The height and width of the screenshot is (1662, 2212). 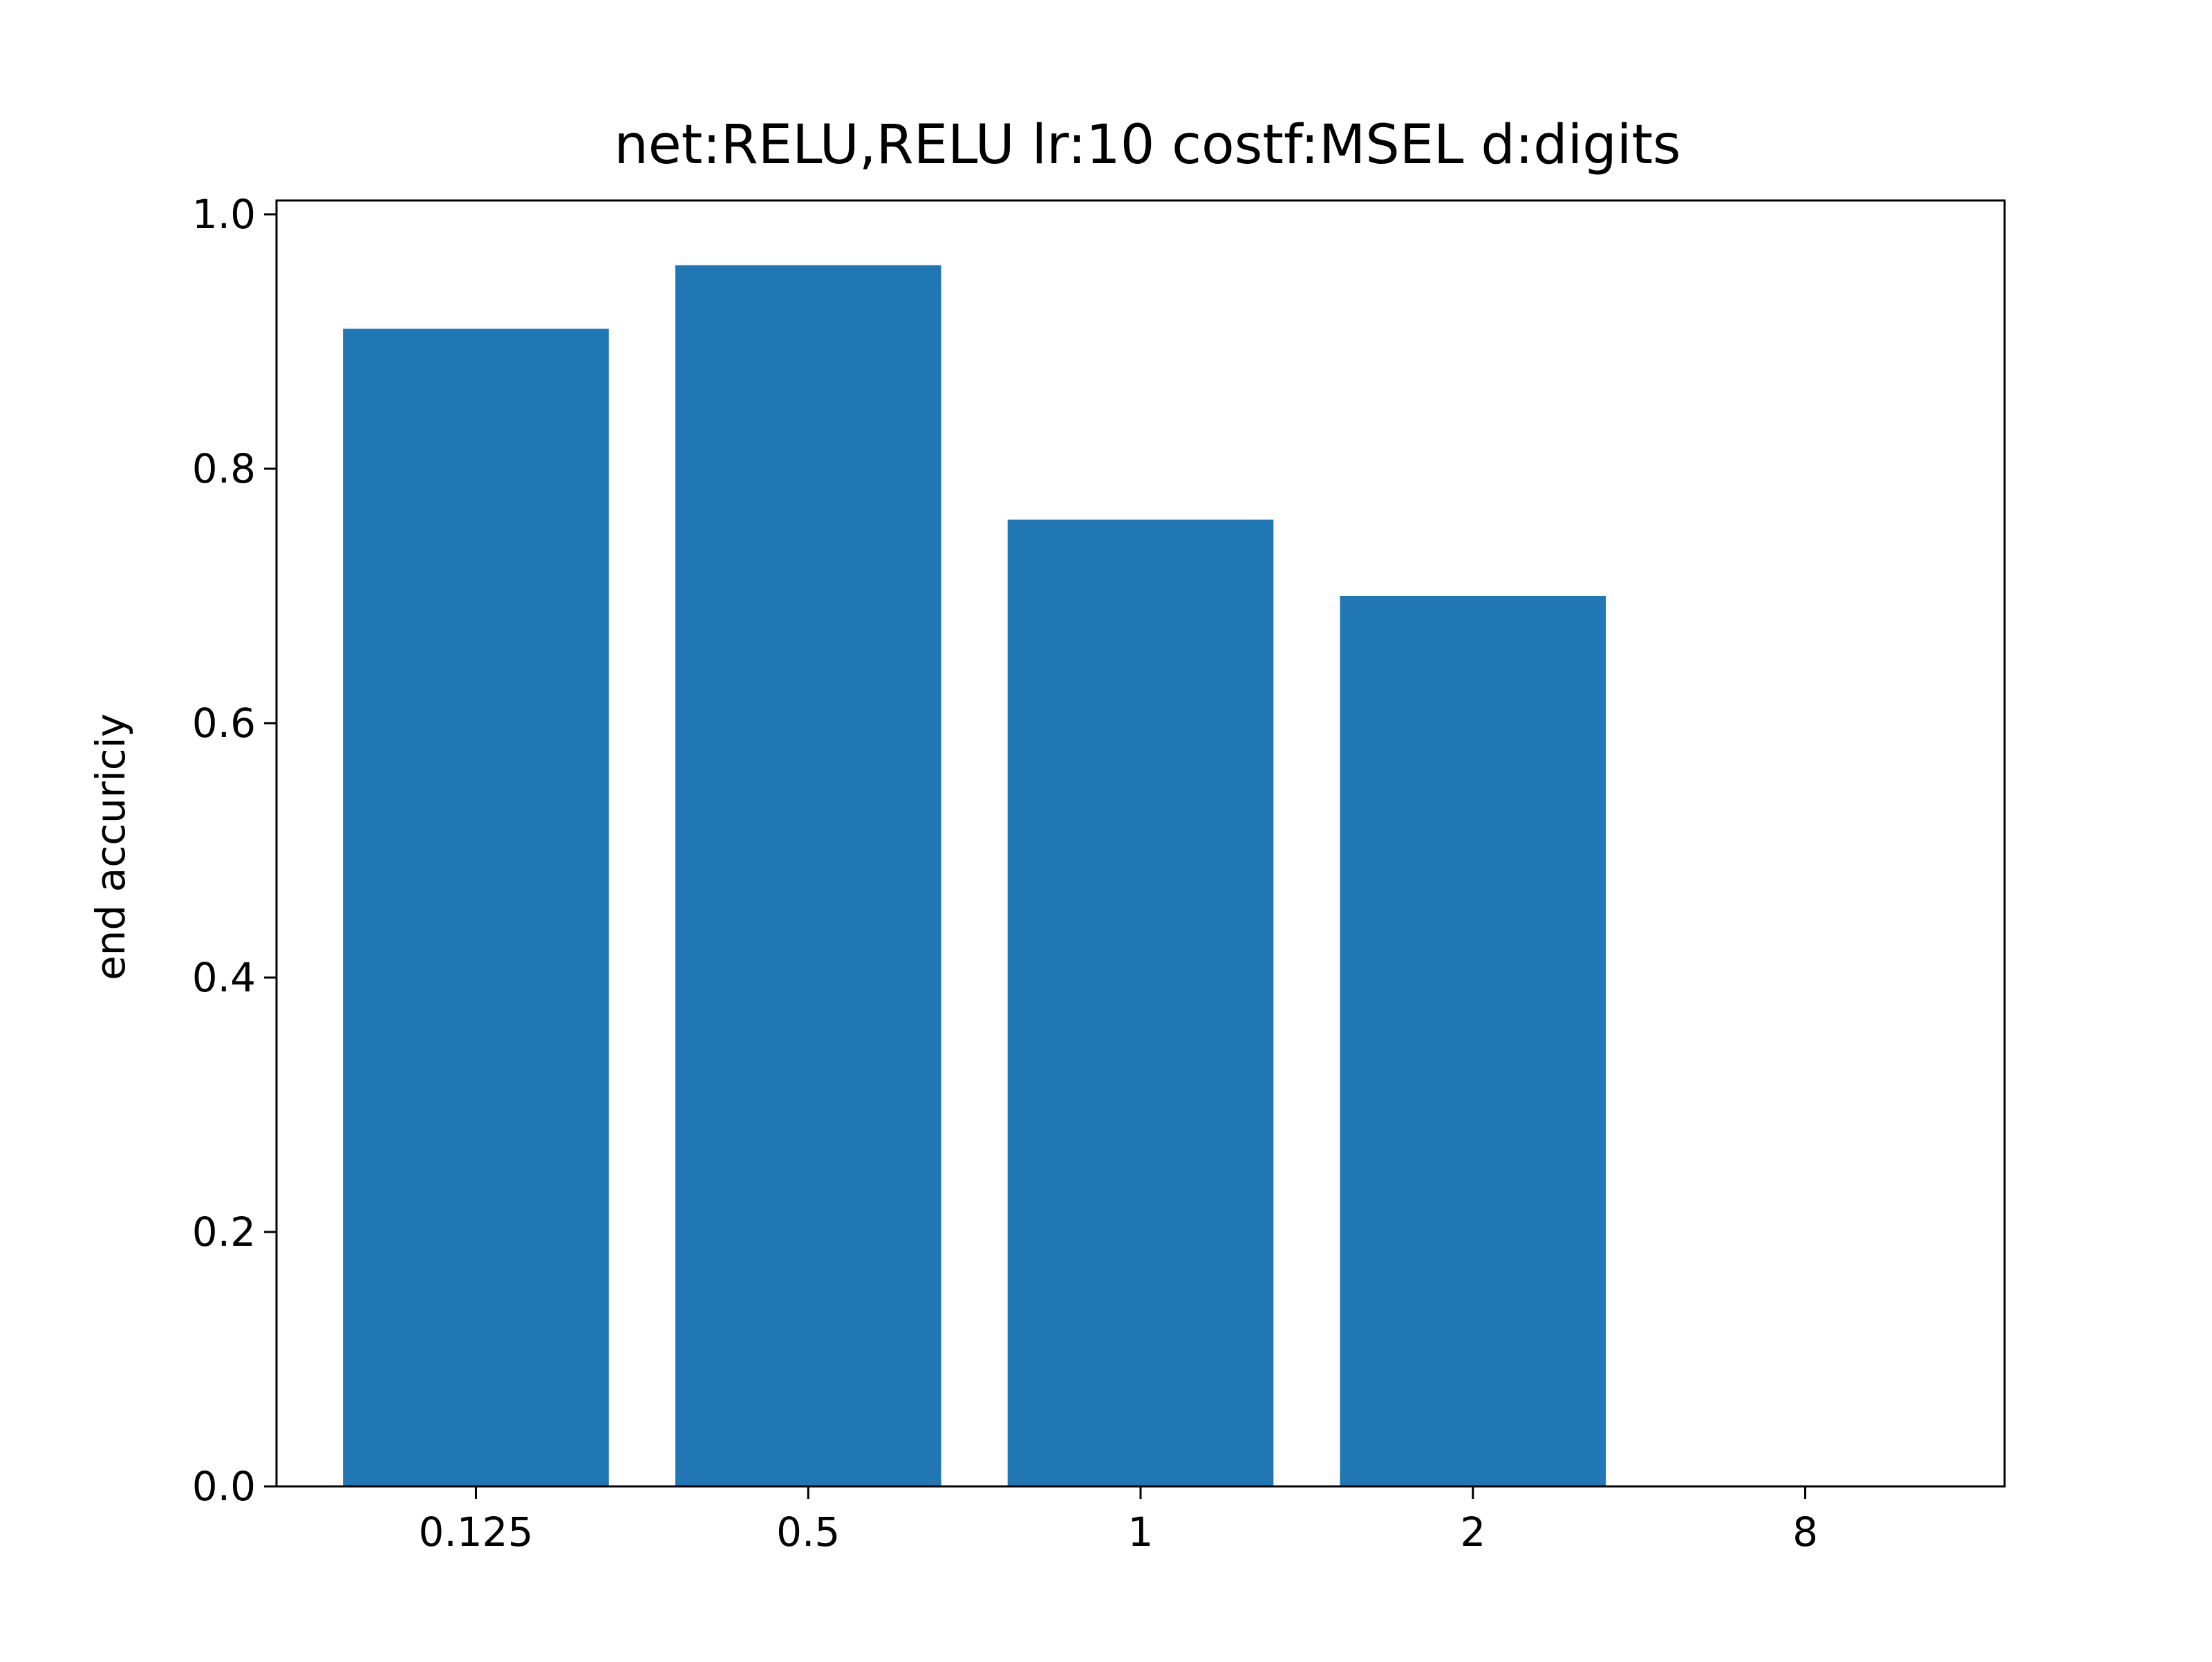 What do you see at coordinates (475, 1533) in the screenshot?
I see `x-tick-label-0.125: 0.125` at bounding box center [475, 1533].